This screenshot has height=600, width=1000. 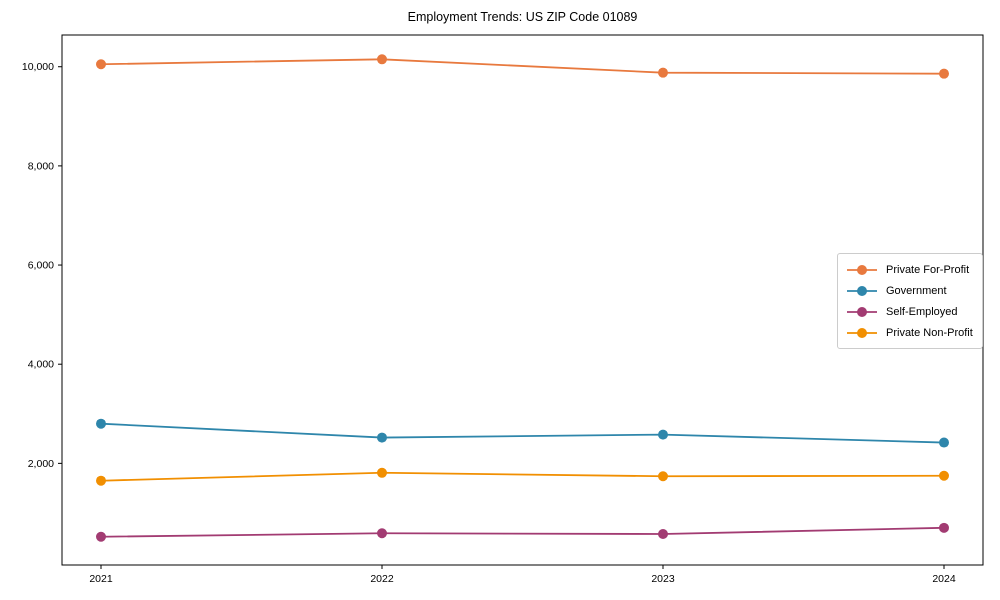 I want to click on series-line-private-non-profit, so click(x=522, y=476).